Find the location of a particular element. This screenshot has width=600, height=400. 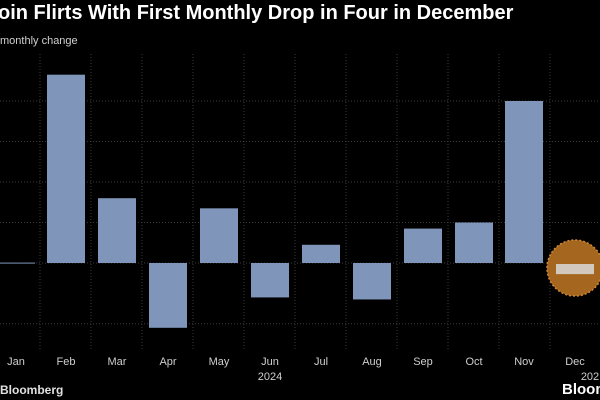

x-tick-label: Nov is located at coordinates (524, 362).